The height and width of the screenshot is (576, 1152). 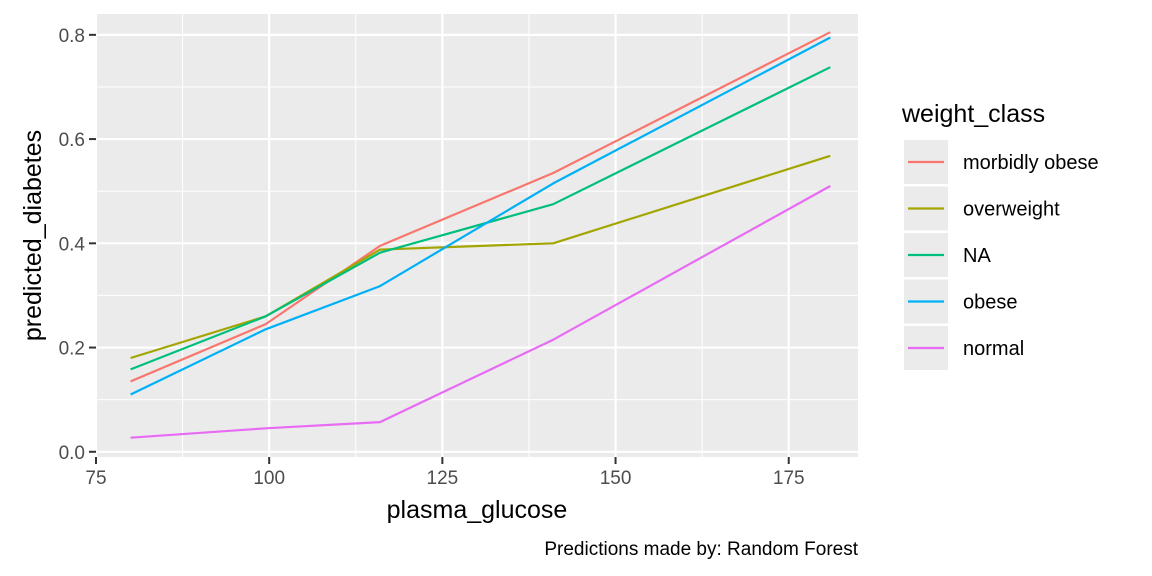 What do you see at coordinates (977, 256) in the screenshot?
I see `legend-label: NA` at bounding box center [977, 256].